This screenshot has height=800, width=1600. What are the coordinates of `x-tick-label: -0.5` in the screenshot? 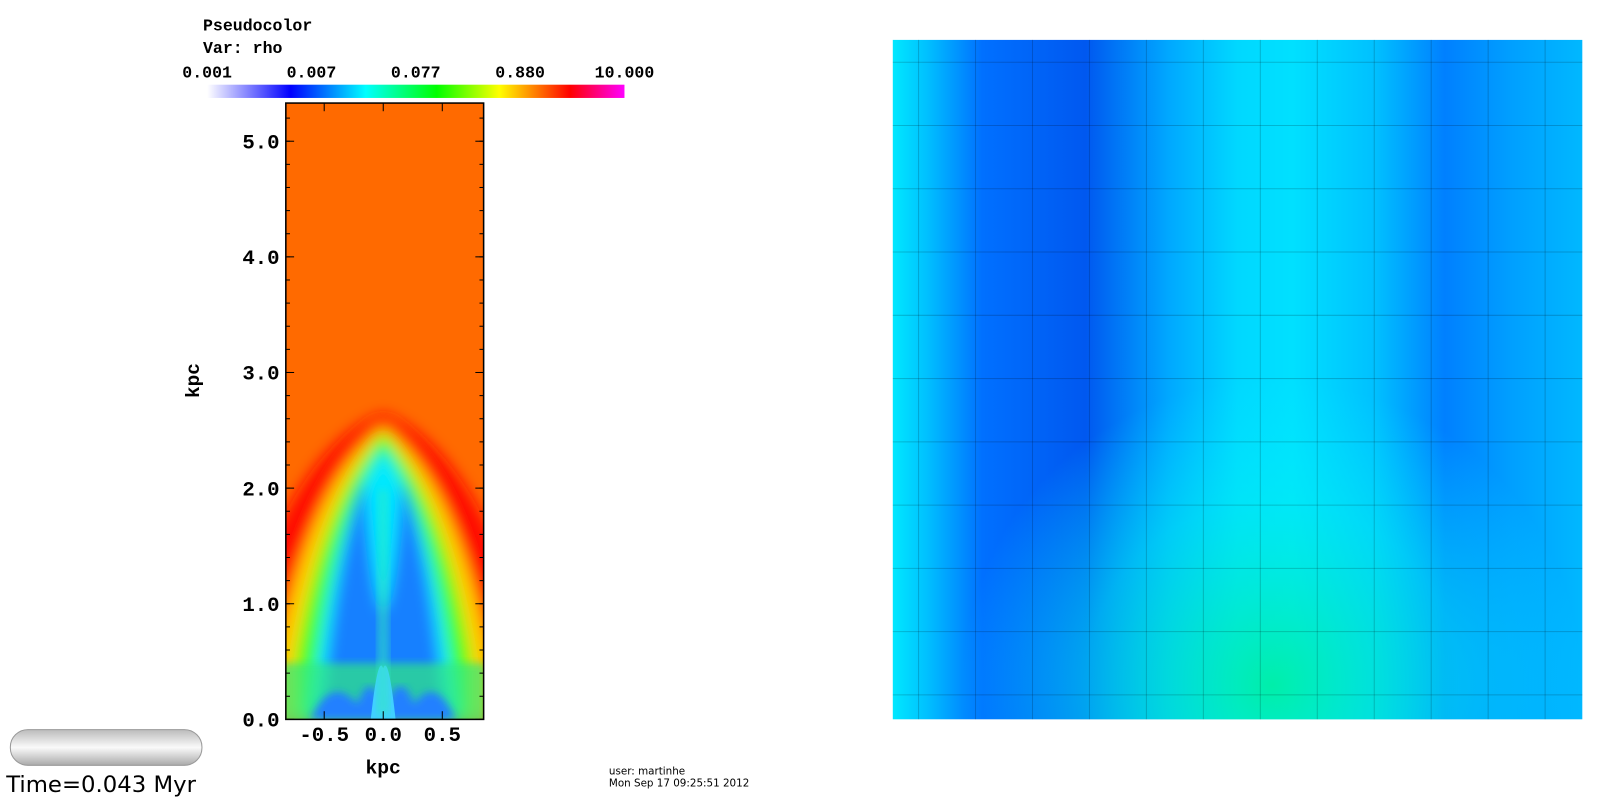 It's located at (324, 736).